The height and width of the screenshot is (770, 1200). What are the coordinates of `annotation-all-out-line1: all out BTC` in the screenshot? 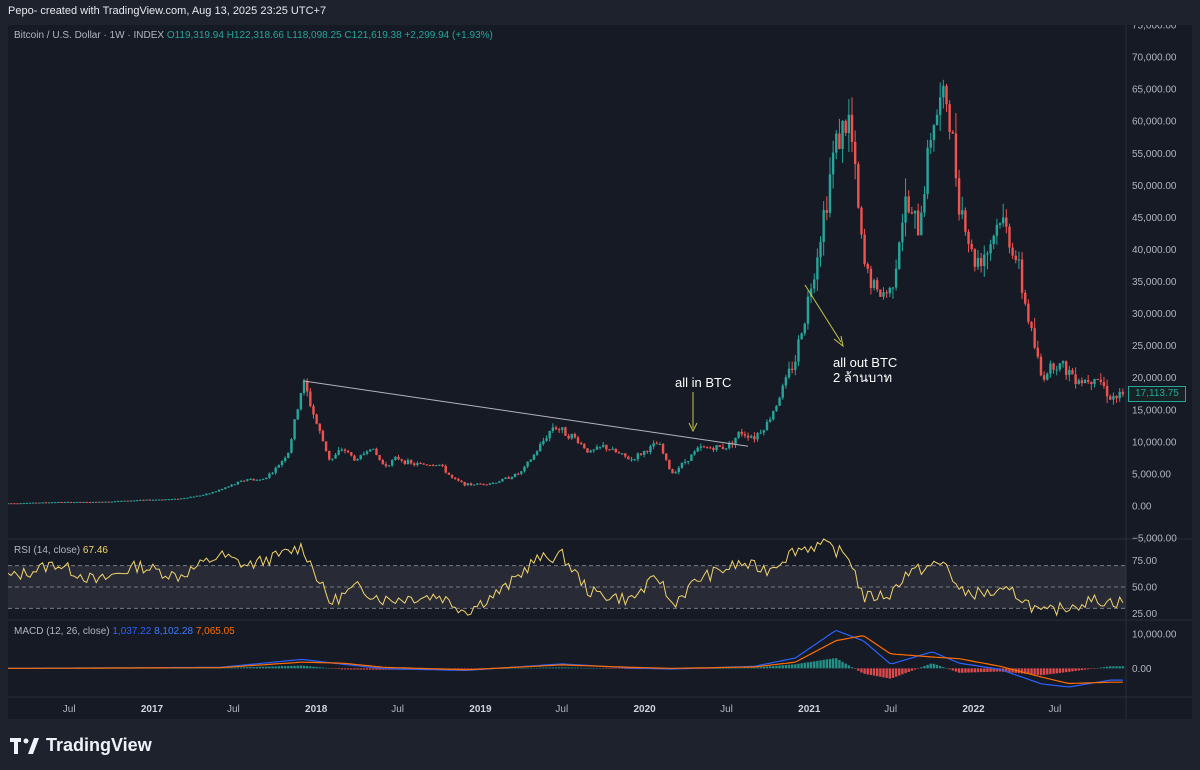 It's located at (865, 362).